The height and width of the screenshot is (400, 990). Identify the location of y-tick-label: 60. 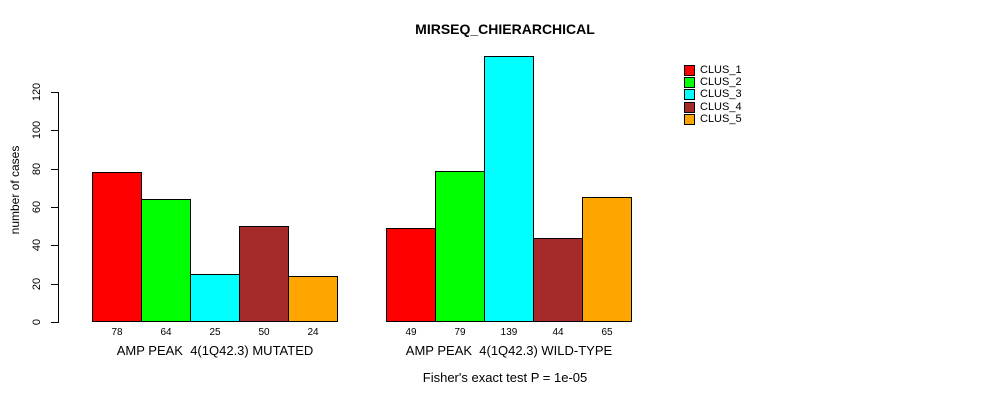
(37, 207).